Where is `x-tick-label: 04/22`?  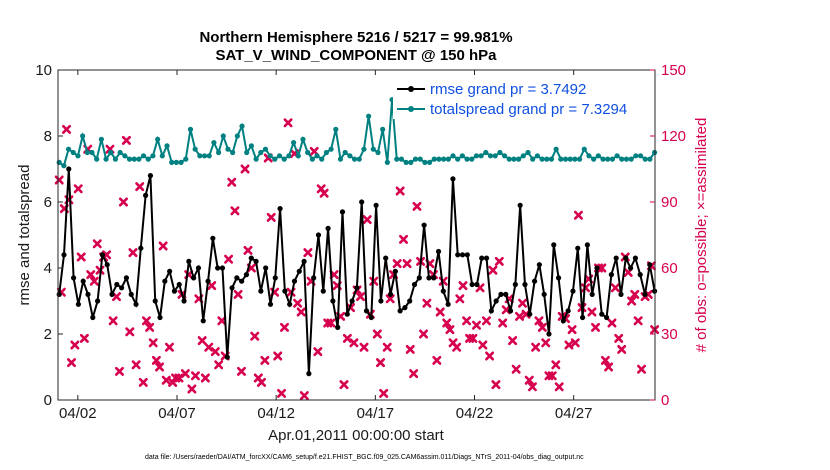 x-tick-label: 04/22 is located at coordinates (475, 413).